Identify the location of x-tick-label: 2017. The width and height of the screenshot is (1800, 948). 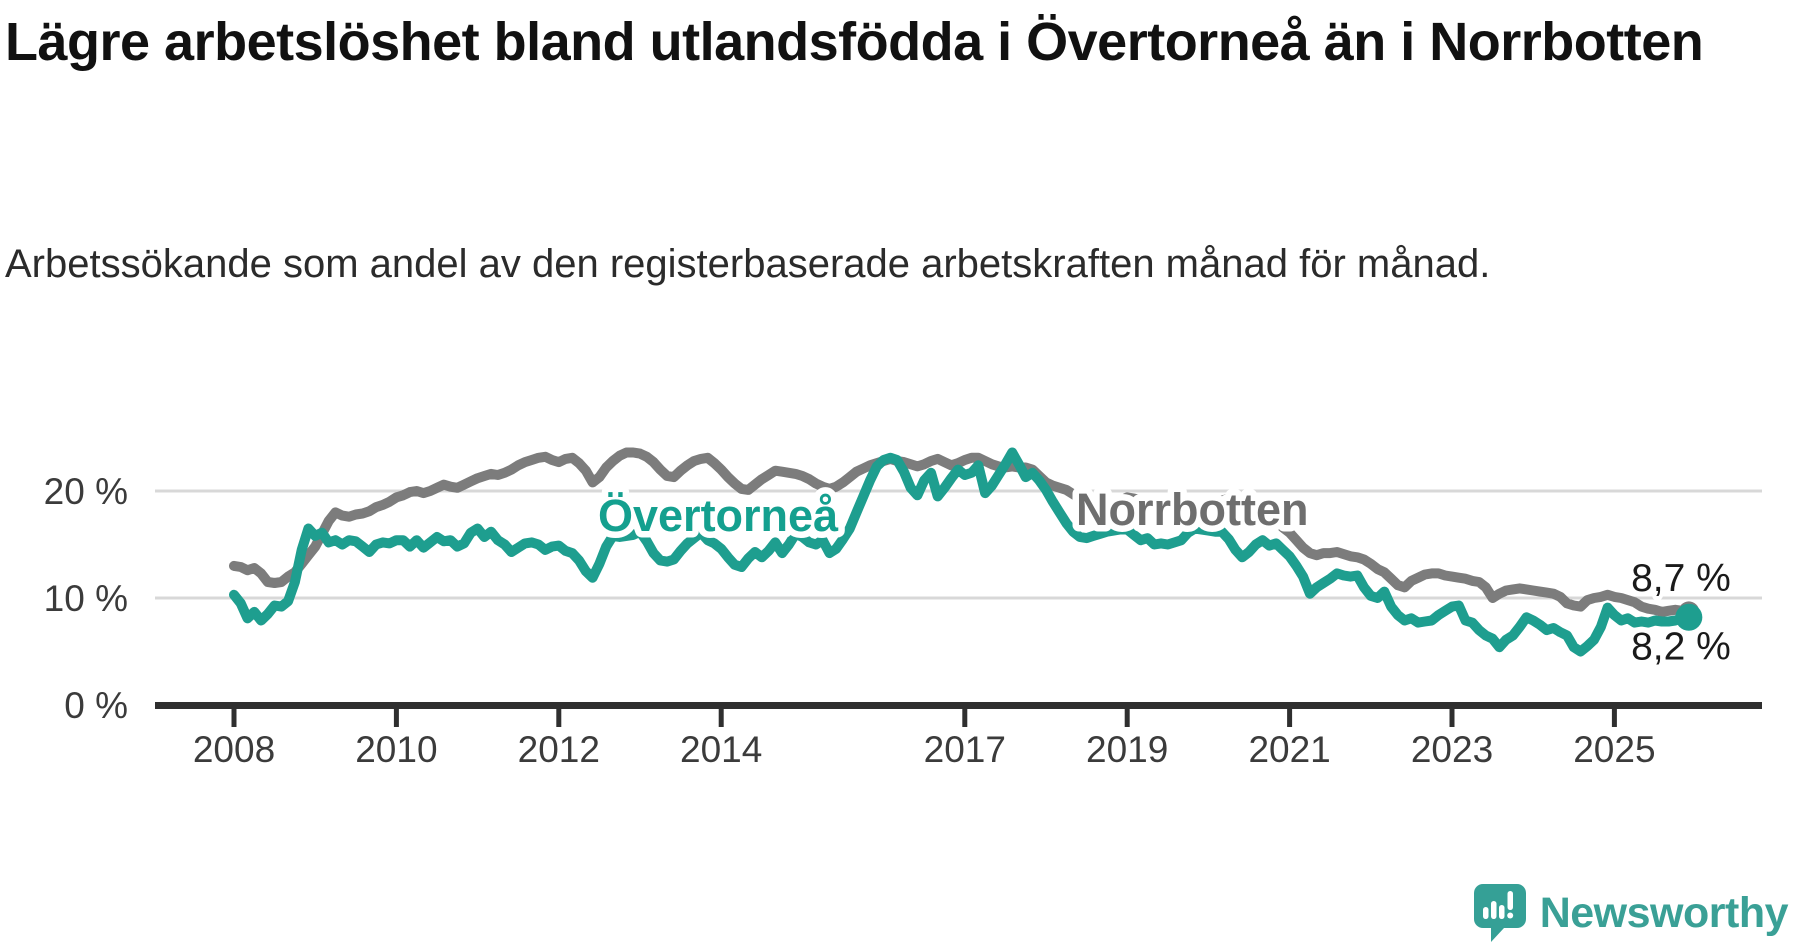
(965, 749).